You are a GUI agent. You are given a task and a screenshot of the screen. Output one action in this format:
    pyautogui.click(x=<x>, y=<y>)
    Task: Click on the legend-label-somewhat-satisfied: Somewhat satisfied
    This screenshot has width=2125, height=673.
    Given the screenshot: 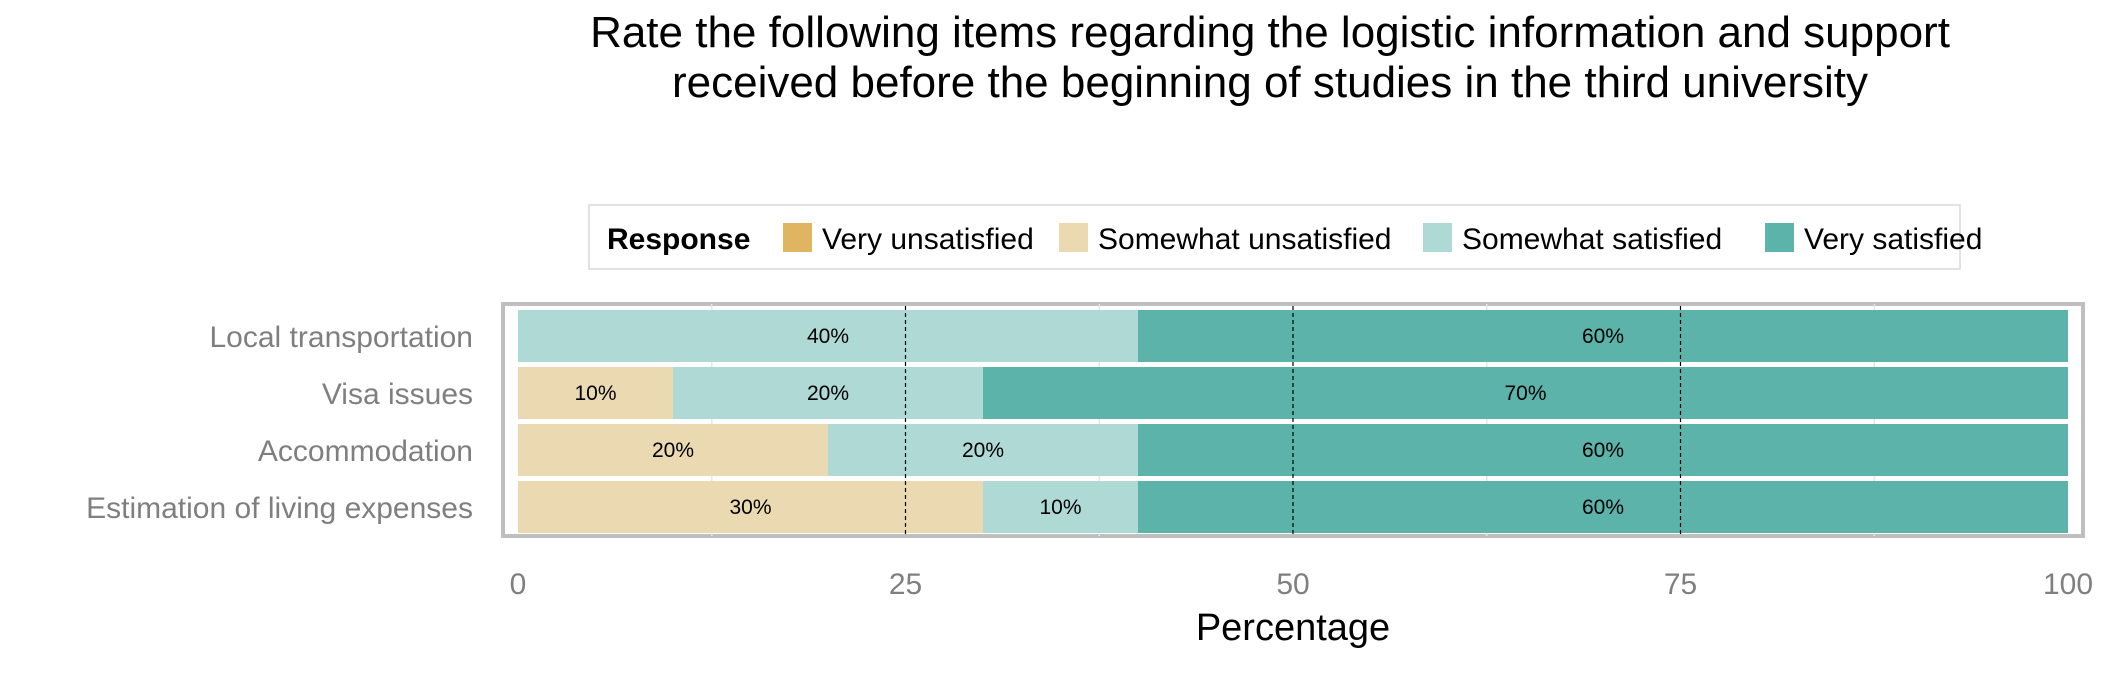 What is the action you would take?
    pyautogui.click(x=1592, y=239)
    